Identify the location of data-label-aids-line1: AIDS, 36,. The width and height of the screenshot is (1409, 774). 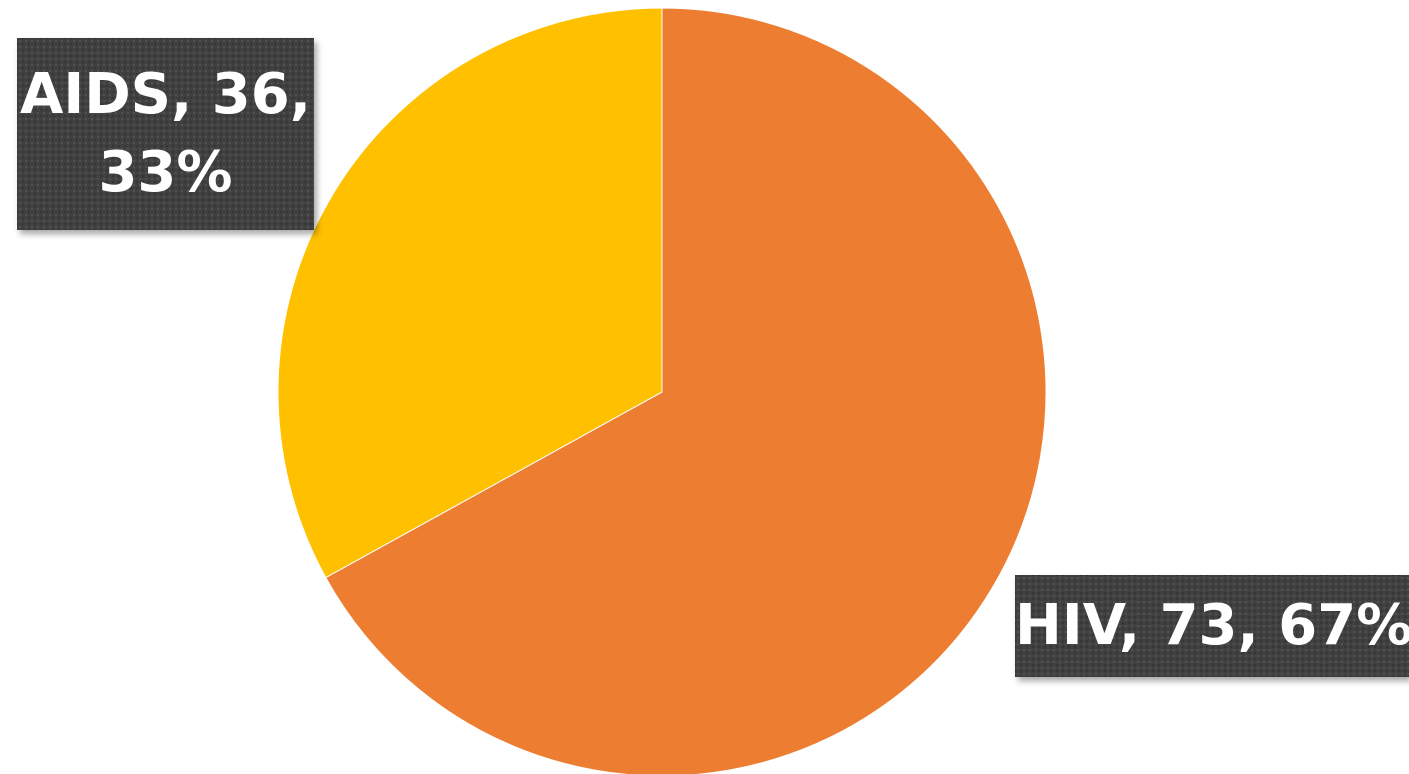
(165, 94).